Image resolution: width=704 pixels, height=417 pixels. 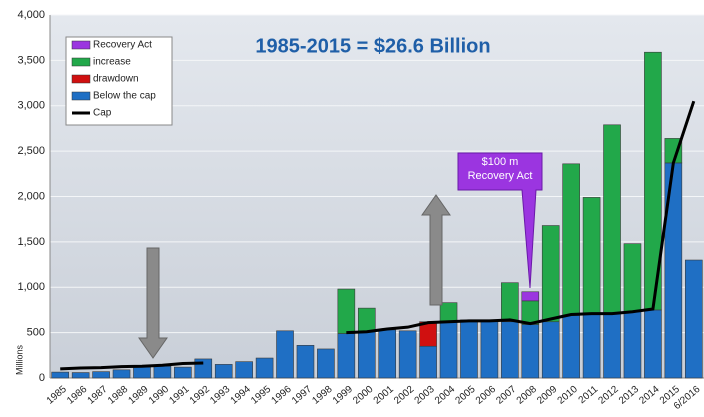 I want to click on x-tick-label: 2011, so click(x=589, y=395).